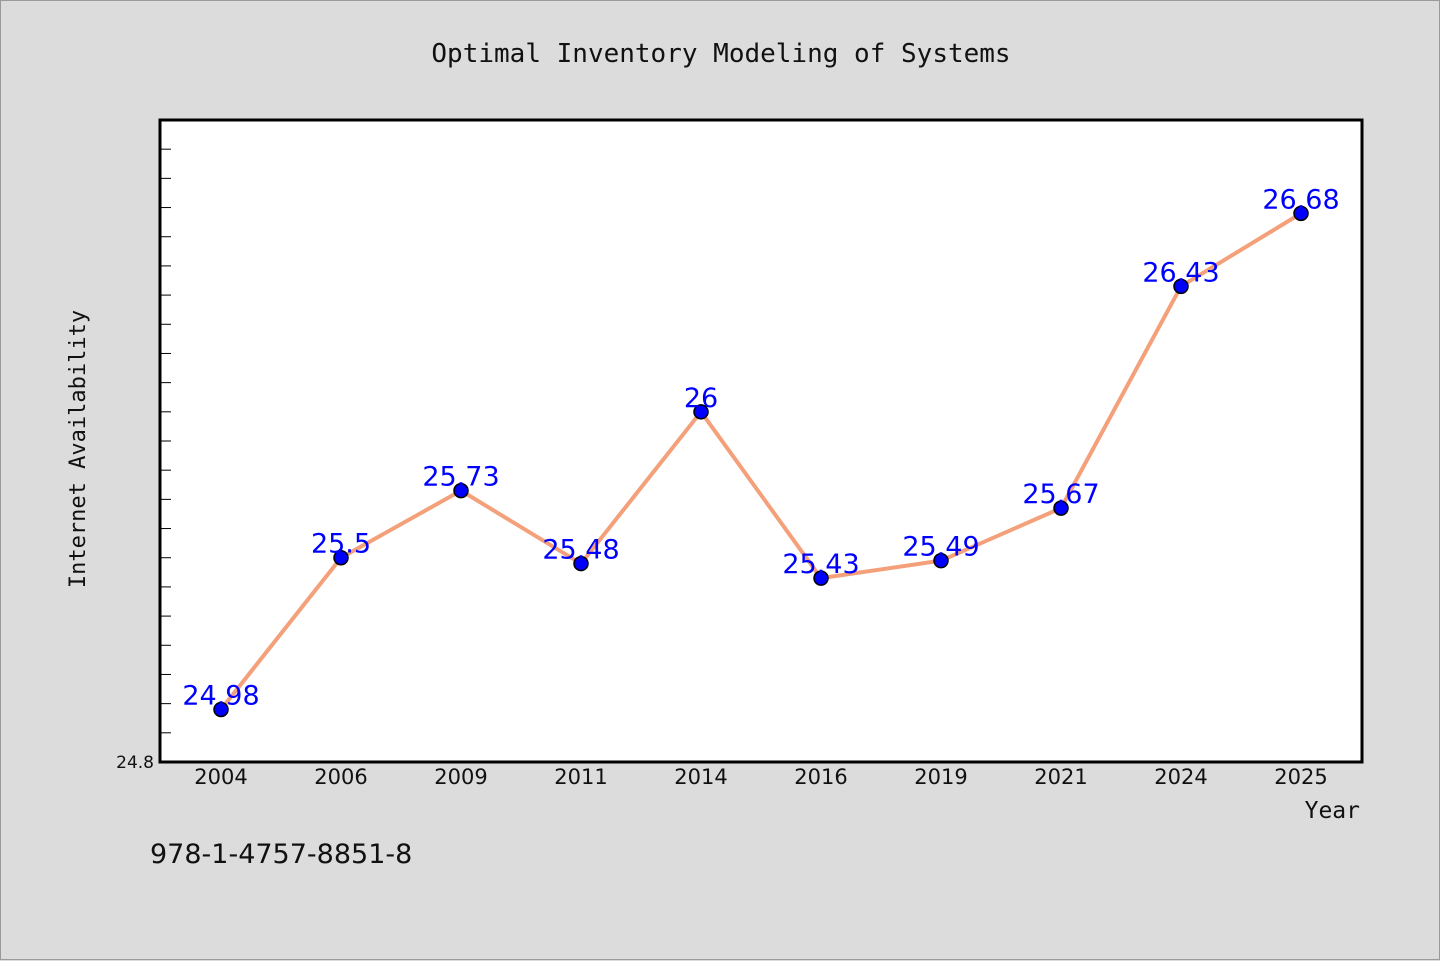 This screenshot has width=1440, height=961. What do you see at coordinates (580, 550) in the screenshot?
I see `data-label: 25.48` at bounding box center [580, 550].